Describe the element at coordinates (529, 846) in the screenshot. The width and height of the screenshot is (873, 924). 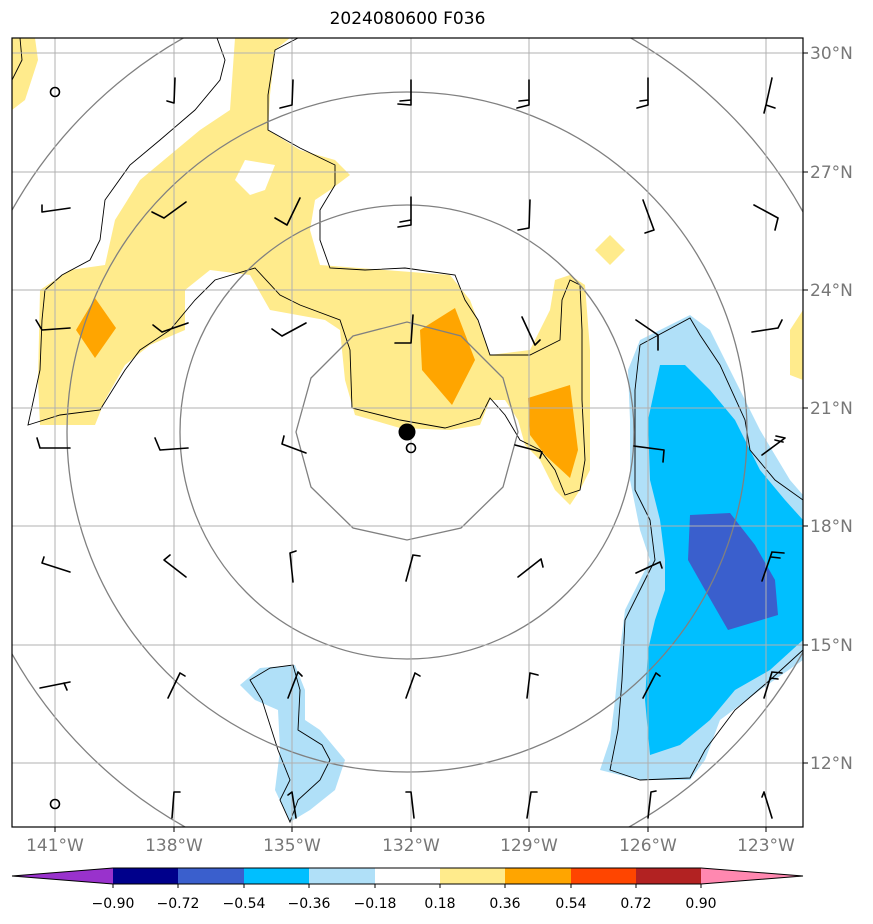
I see `lon-label: 129°W` at that location.